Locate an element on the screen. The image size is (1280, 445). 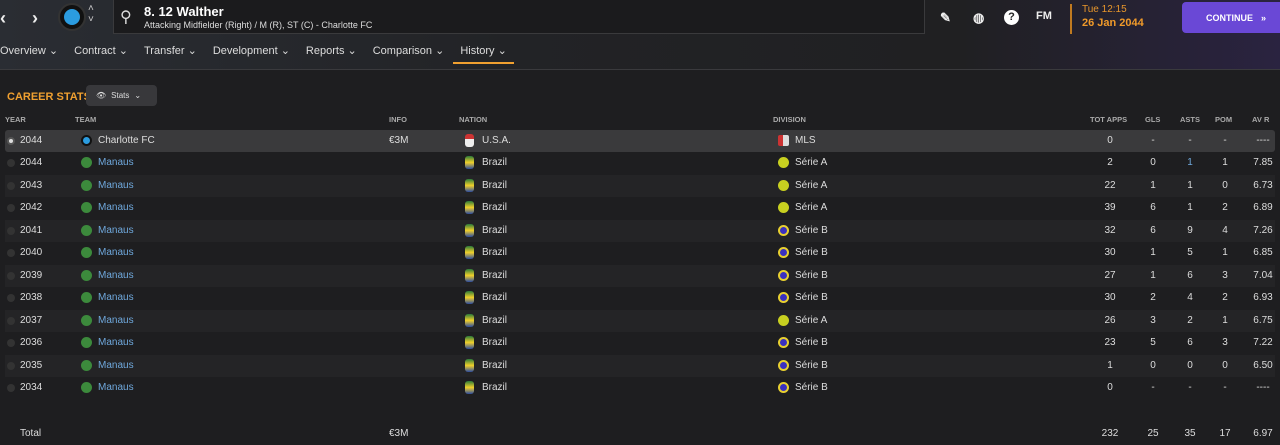
stat-apps: 23 is located at coordinates (1110, 343).